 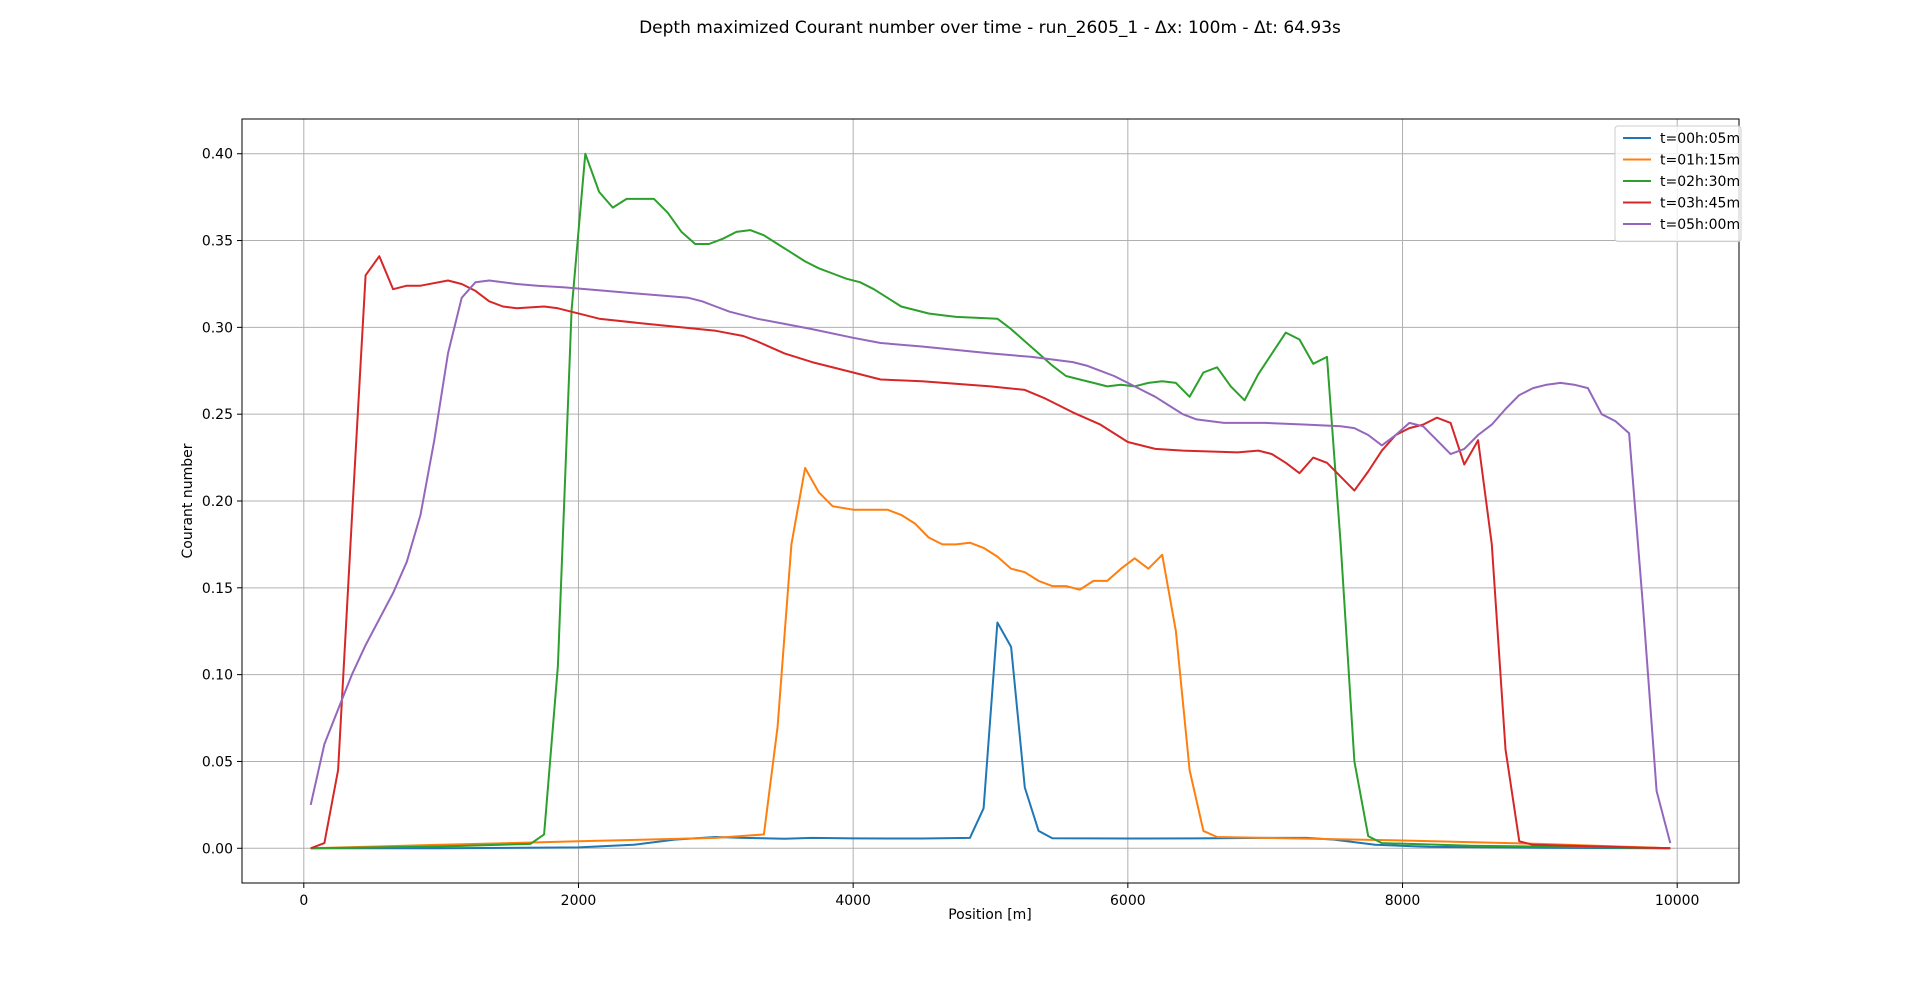 What do you see at coordinates (217, 849) in the screenshot?
I see `y-tick-label: 0.00` at bounding box center [217, 849].